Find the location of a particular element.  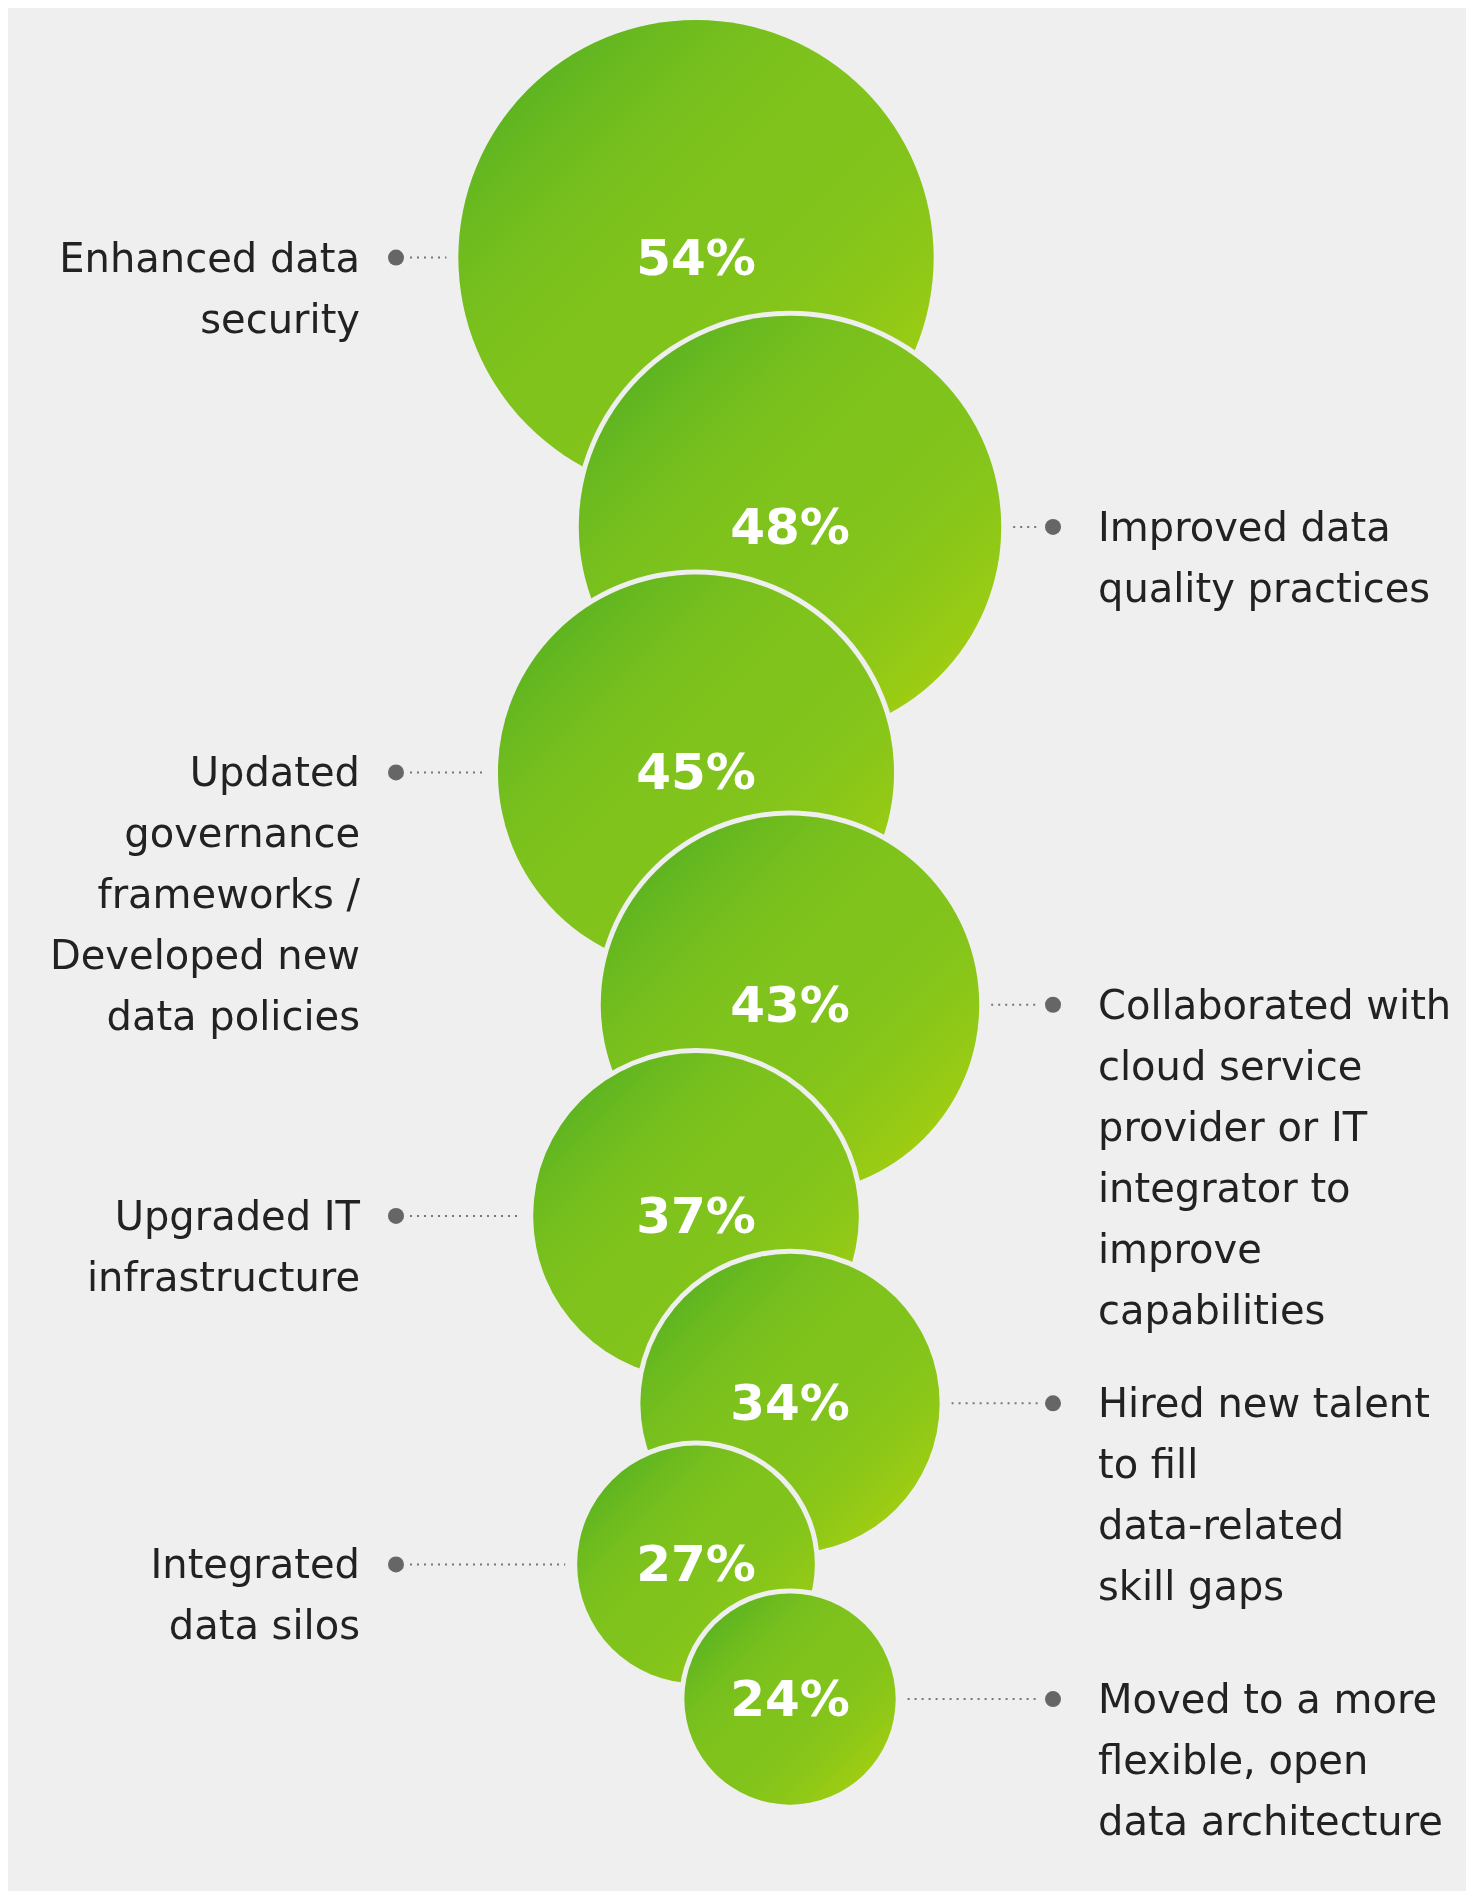

data-label: 37% is located at coordinates (696, 1215).